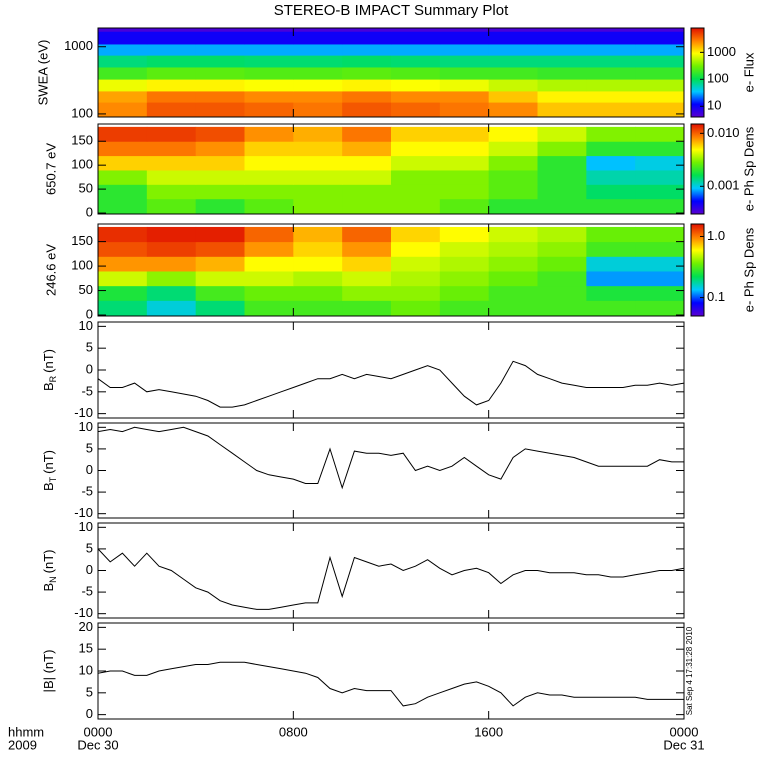 Image resolution: width=780 pixels, height=780 pixels. What do you see at coordinates (718, 78) in the screenshot?
I see `colorbar-tick-label: 100` at bounding box center [718, 78].